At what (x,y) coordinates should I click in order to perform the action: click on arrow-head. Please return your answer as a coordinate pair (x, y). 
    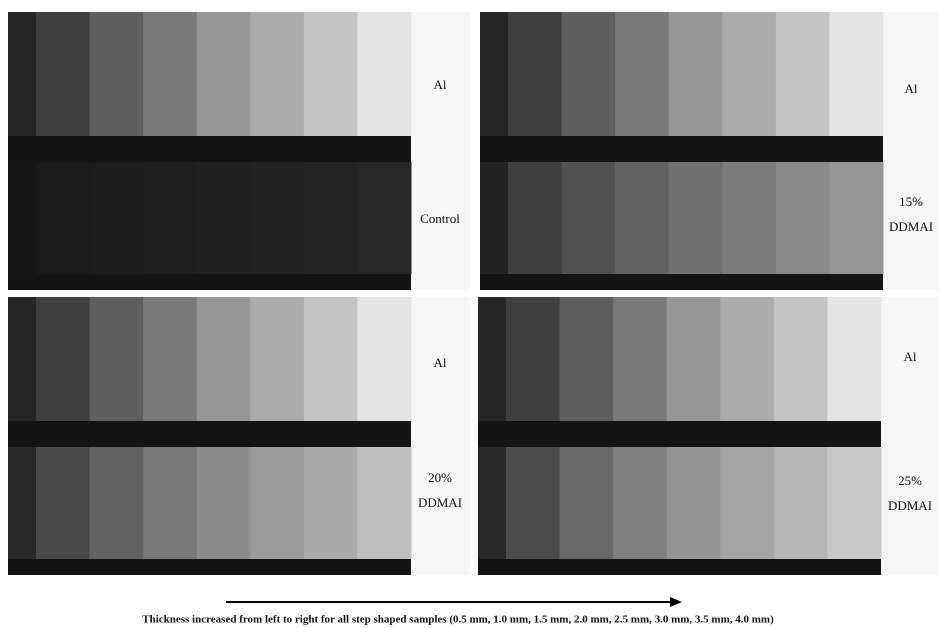
    Looking at the image, I should click on (676, 602).